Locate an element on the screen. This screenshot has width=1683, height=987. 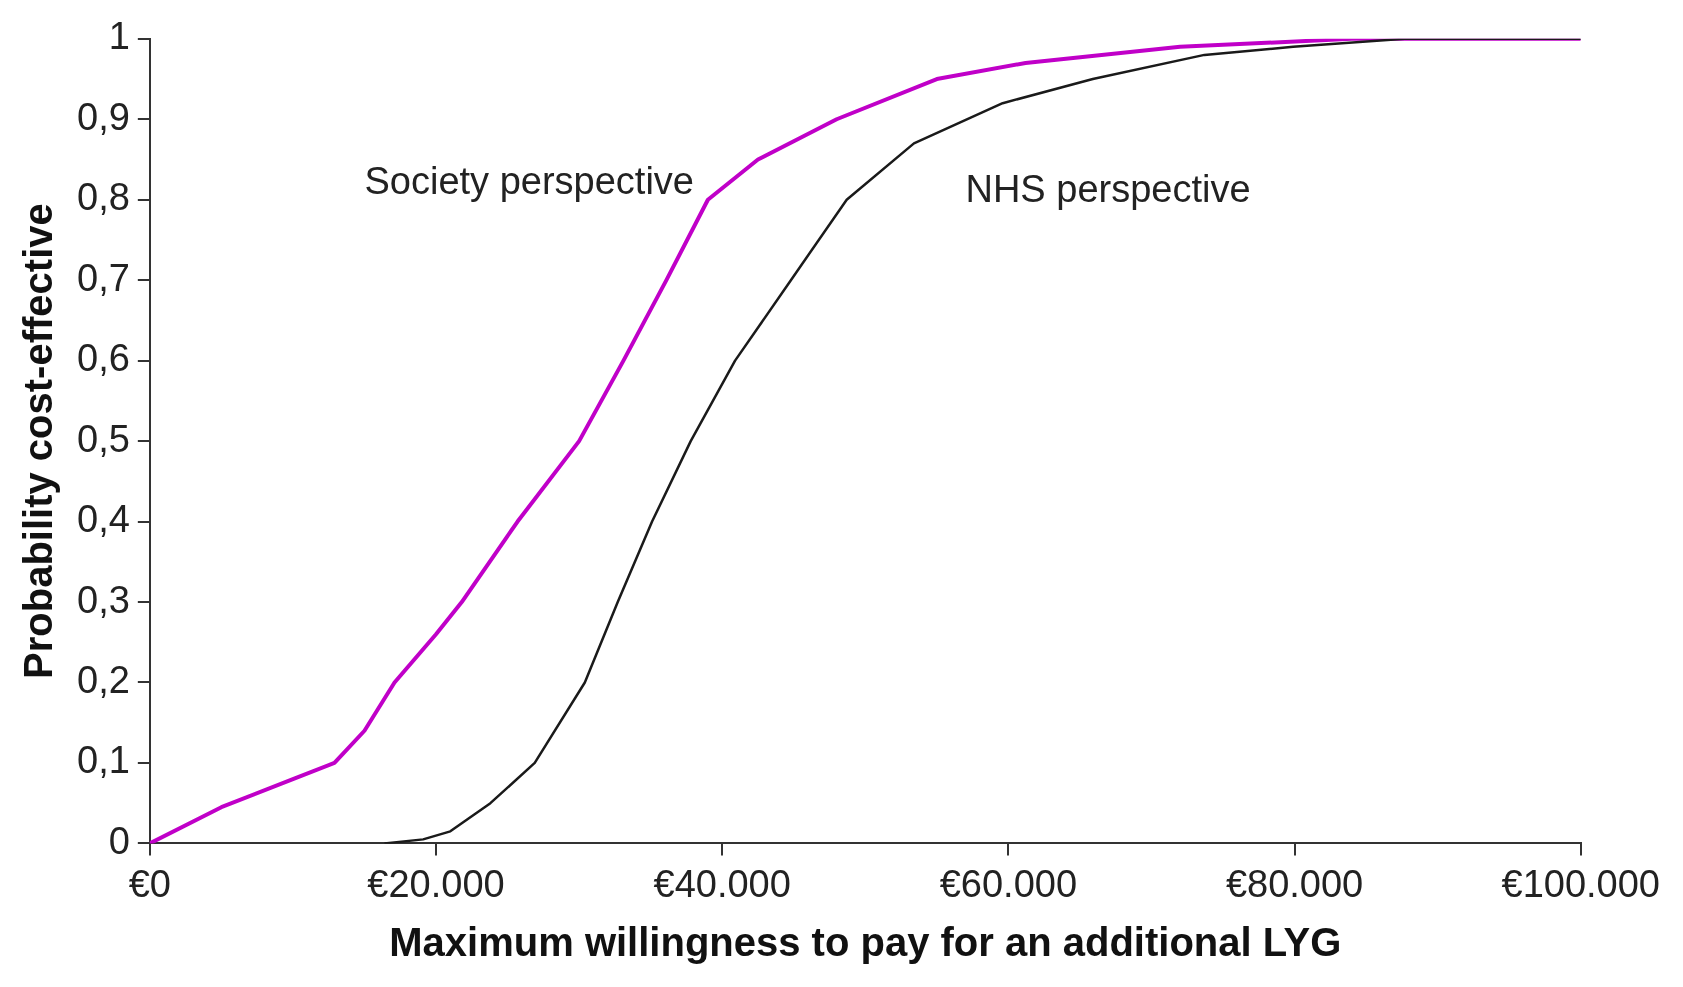
x-tick-label: €60.000 is located at coordinates (1008, 883).